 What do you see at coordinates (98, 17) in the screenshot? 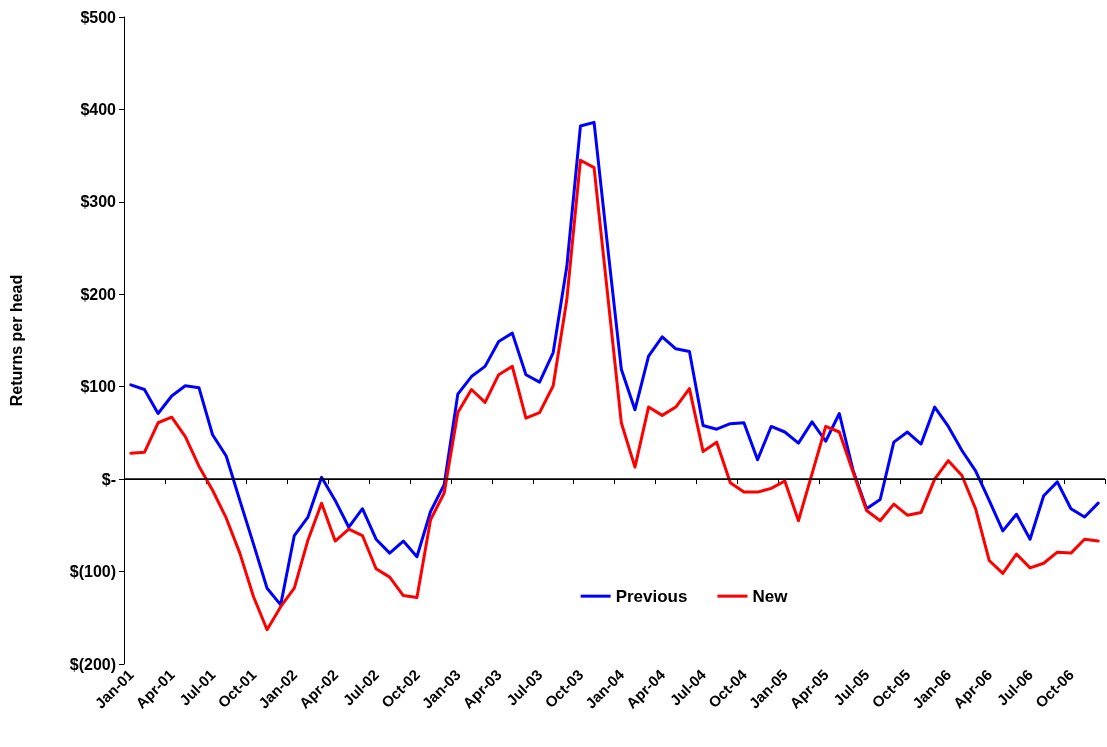
I see `y-tick-label: $500` at bounding box center [98, 17].